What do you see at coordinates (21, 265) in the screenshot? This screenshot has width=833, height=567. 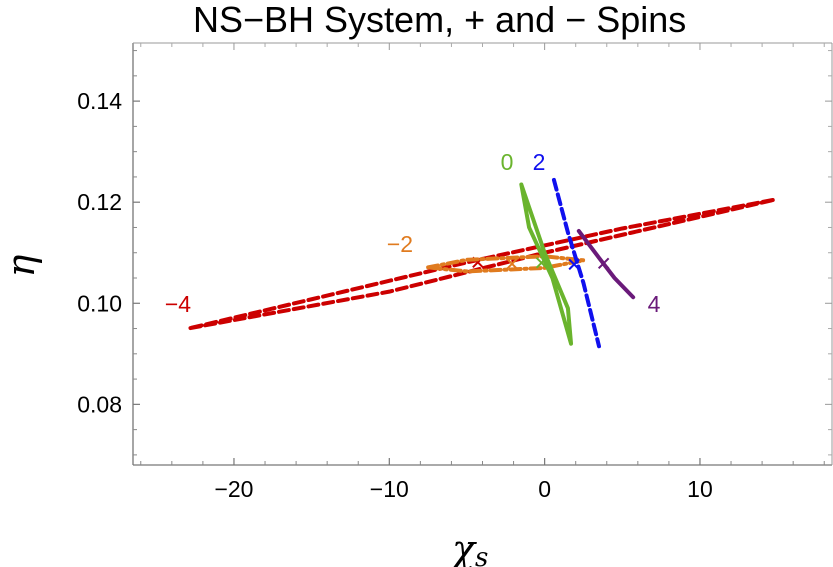 I see `y-axis-label: η` at bounding box center [21, 265].